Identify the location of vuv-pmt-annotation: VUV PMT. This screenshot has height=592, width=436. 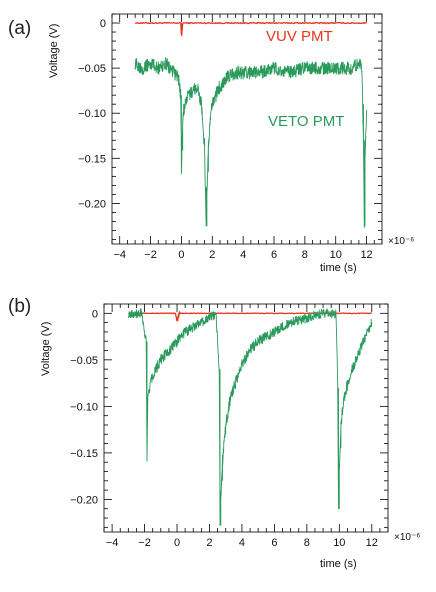
(299, 36).